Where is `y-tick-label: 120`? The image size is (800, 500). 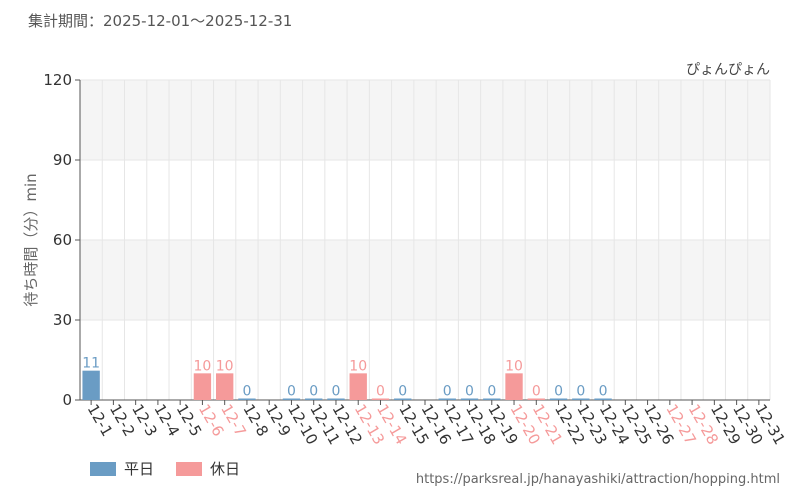
y-tick-label: 120 is located at coordinates (57, 80).